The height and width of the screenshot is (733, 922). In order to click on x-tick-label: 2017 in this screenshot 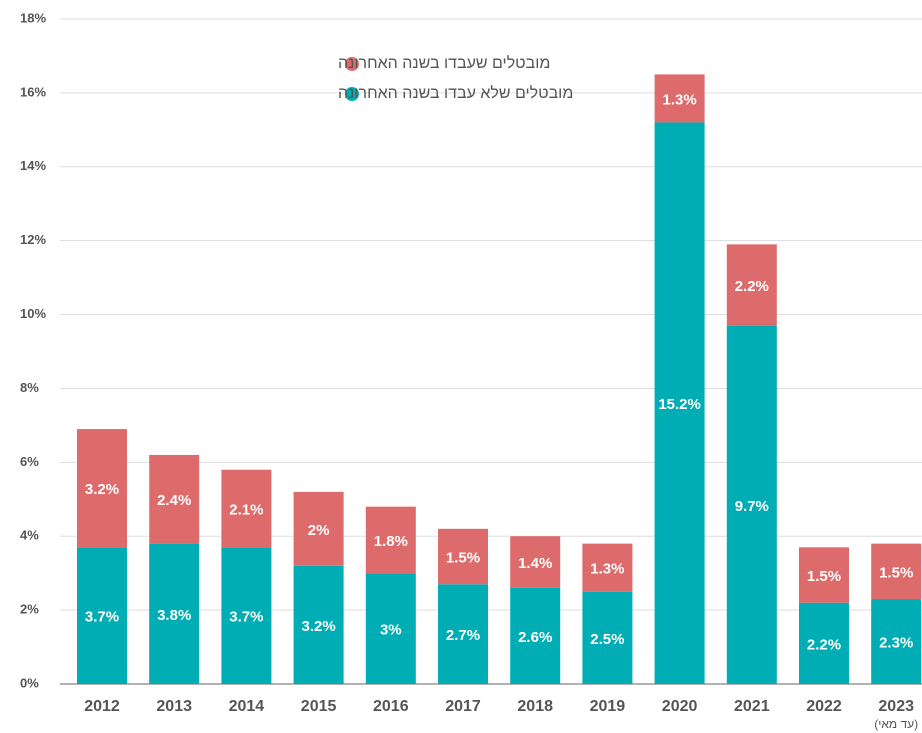, I will do `click(463, 706)`.